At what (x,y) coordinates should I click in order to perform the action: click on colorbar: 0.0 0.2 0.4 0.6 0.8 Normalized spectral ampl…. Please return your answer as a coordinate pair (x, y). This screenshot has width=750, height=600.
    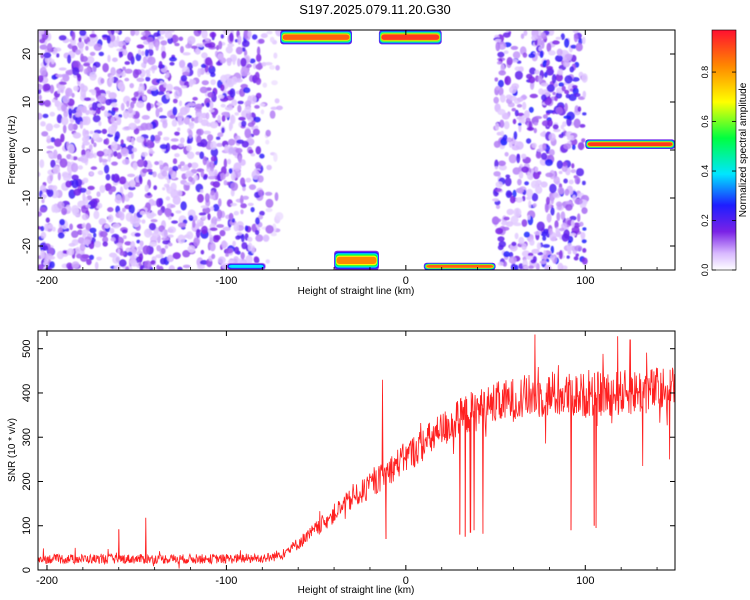
    Looking at the image, I should click on (724, 152).